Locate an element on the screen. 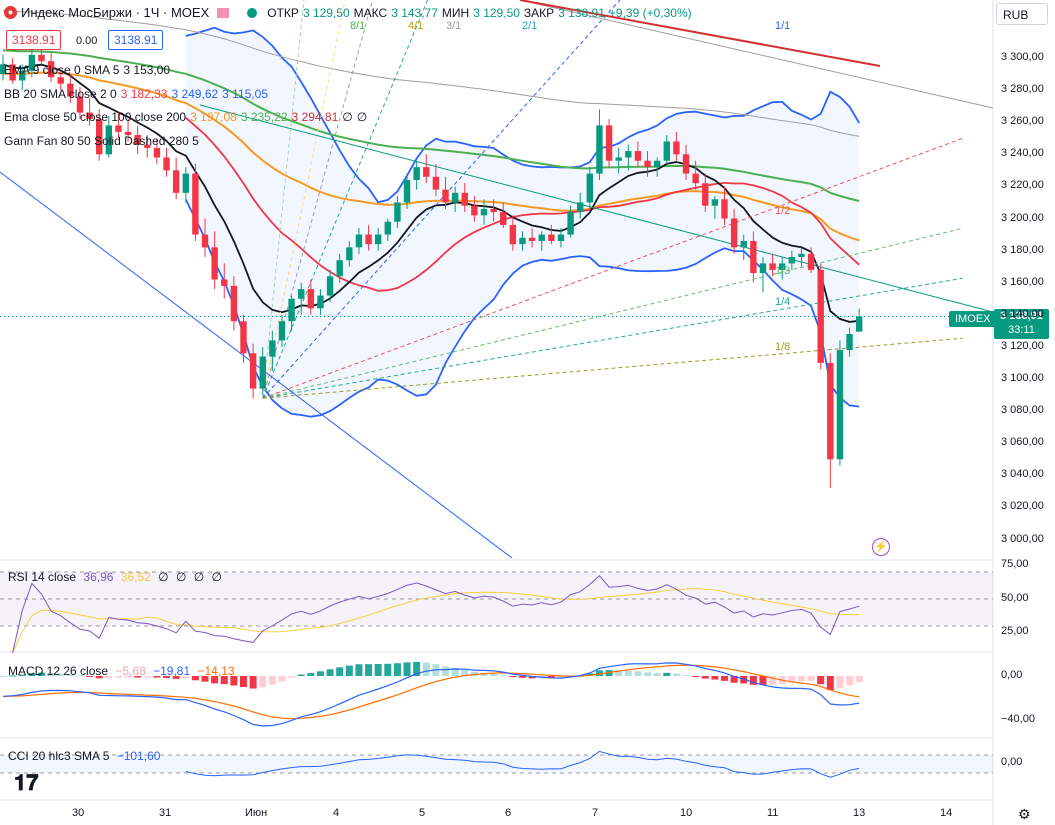 Image resolution: width=1055 pixels, height=825 pixels. ticker-label: IMOEX is located at coordinates (973, 319).